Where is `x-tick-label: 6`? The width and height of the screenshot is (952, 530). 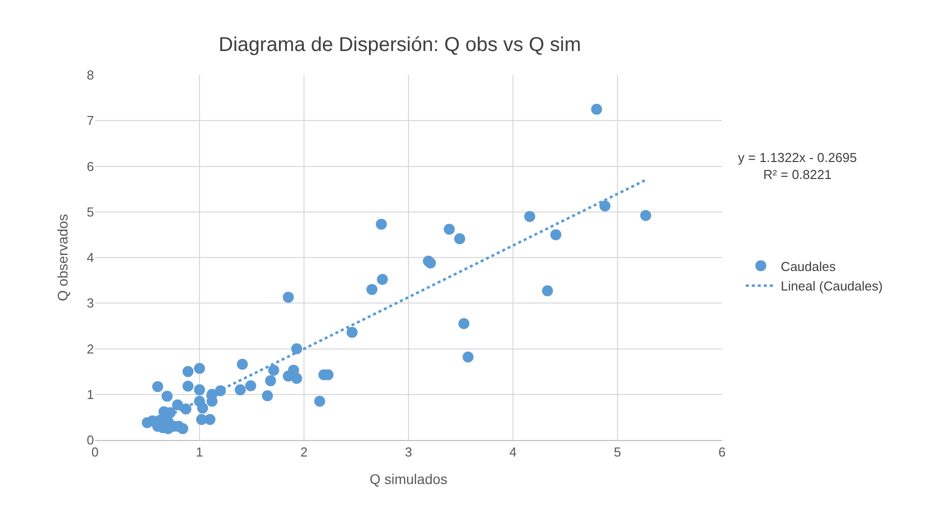 x-tick-label: 6 is located at coordinates (722, 452).